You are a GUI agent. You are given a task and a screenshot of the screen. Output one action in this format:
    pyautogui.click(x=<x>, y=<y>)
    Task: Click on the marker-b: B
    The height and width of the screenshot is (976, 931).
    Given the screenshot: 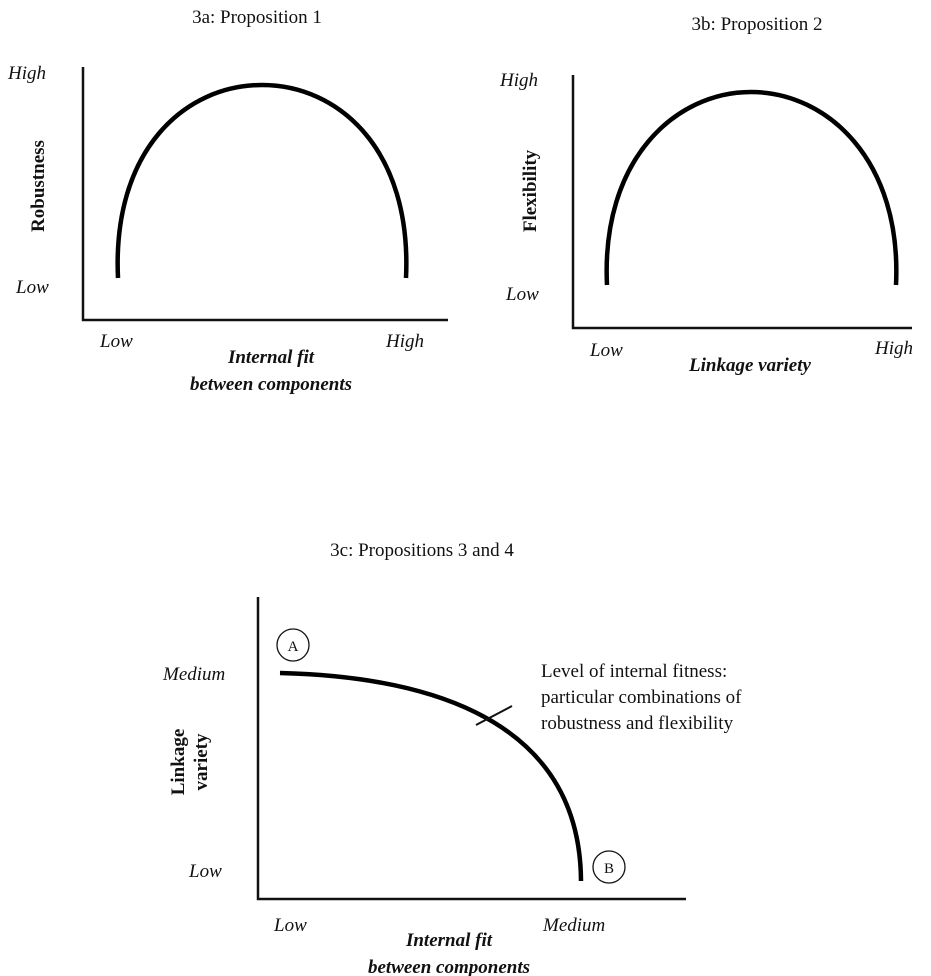 What is the action you would take?
    pyautogui.click(x=609, y=867)
    